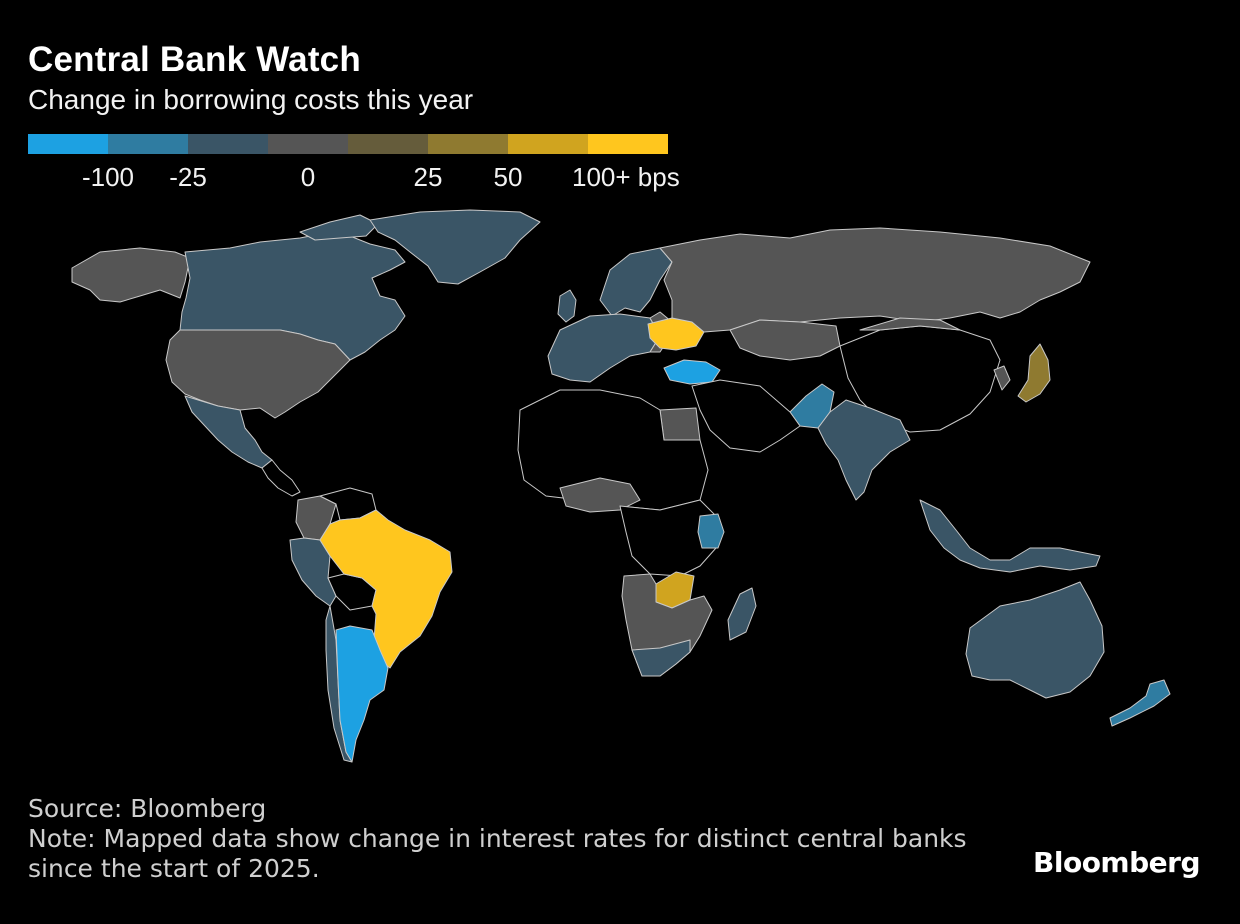 This screenshot has height=924, width=1240. What do you see at coordinates (604, 348) in the screenshot?
I see `country-western-europe` at bounding box center [604, 348].